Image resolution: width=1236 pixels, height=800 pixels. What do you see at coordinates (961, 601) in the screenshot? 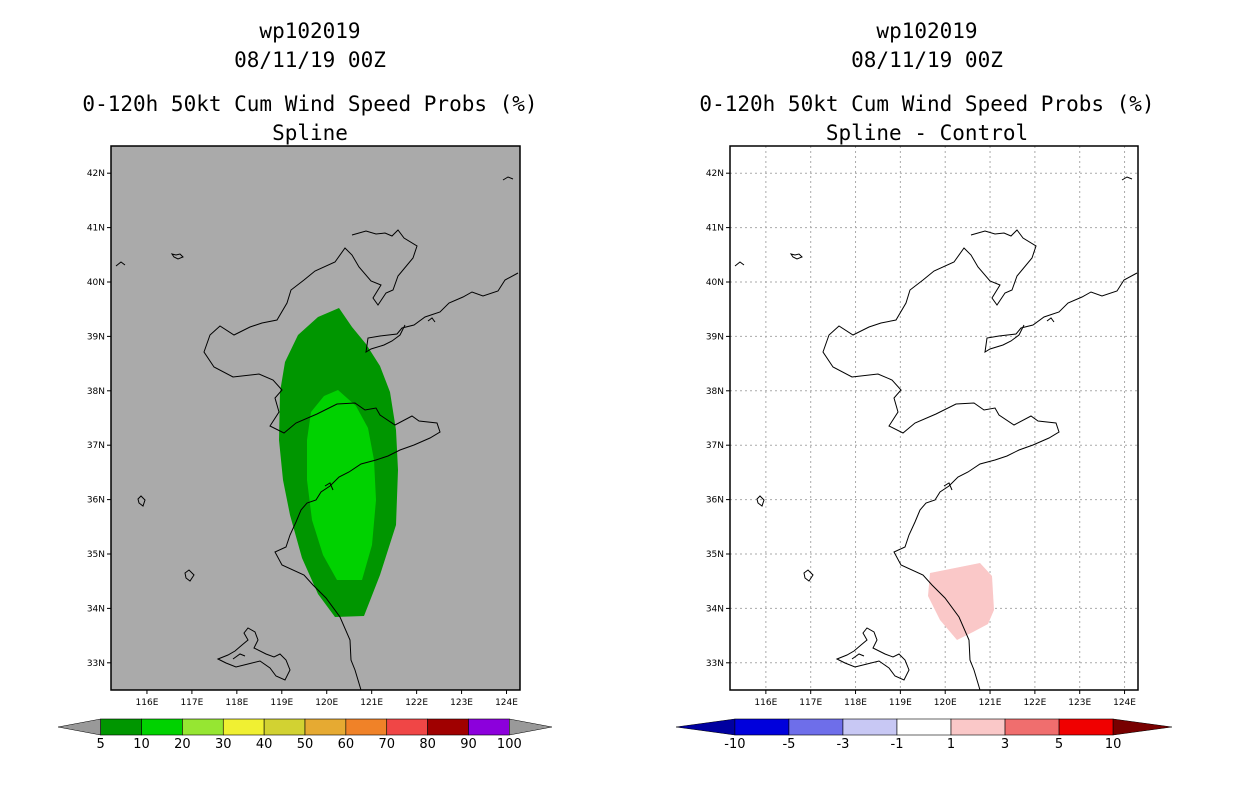
I see `diff-contour` at bounding box center [961, 601].